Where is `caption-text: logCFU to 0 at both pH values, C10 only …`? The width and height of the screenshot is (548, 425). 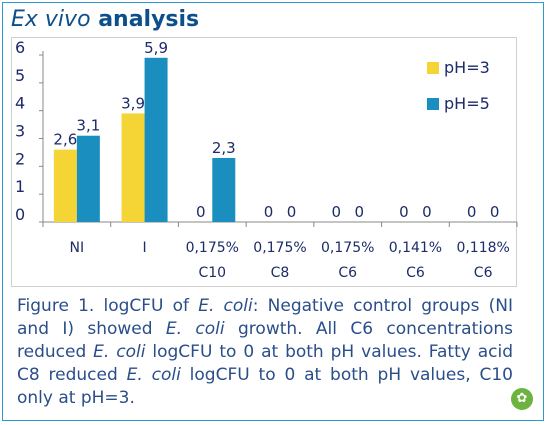 caption-text: logCFU to 0 at both pH values, C10 only … is located at coordinates (265, 386).